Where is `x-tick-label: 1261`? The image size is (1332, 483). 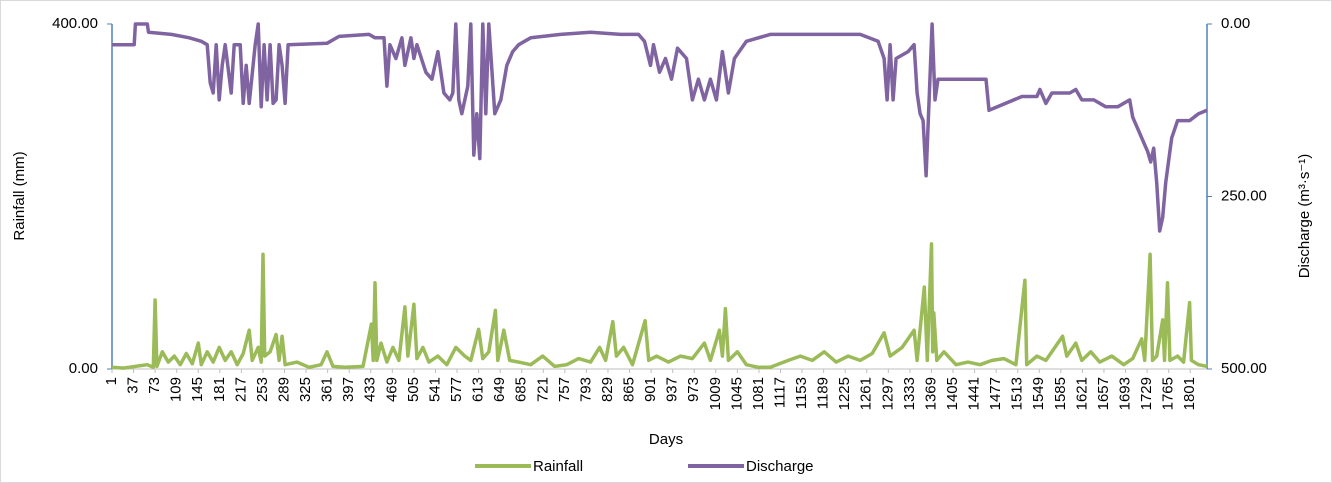 x-tick-label: 1261 is located at coordinates (866, 393).